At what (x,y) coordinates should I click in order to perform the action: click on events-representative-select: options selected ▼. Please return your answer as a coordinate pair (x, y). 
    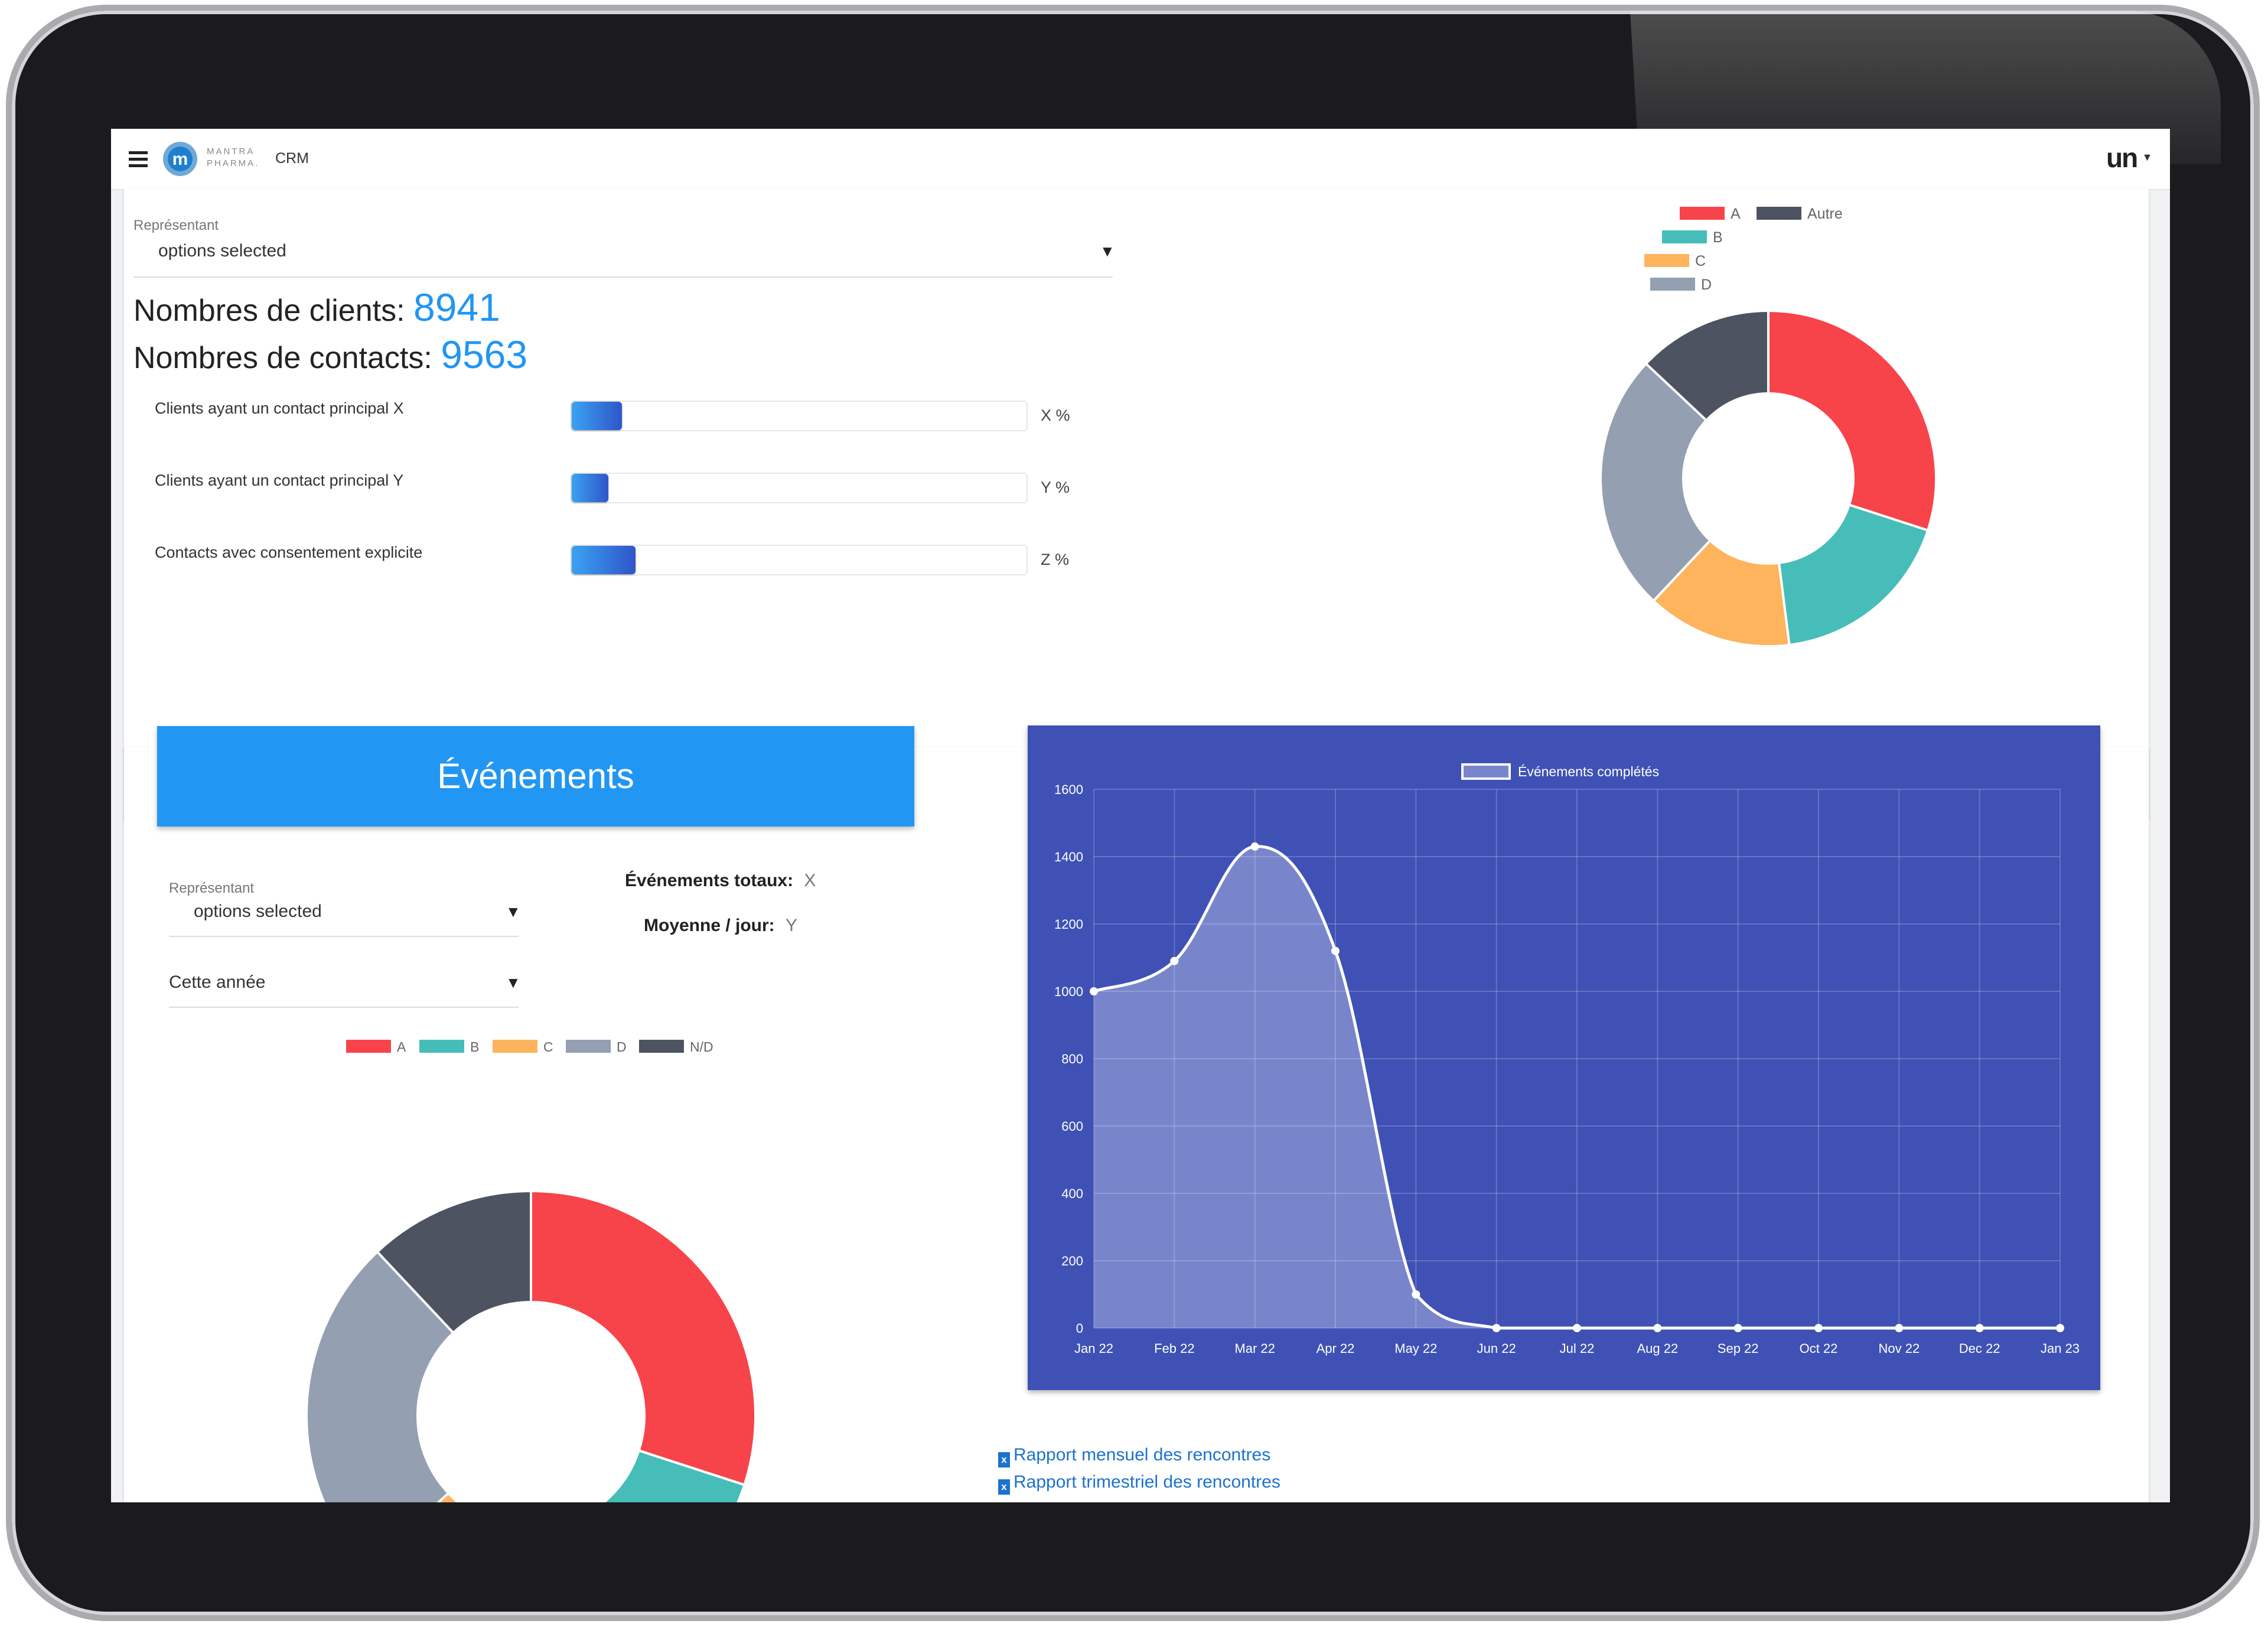
    Looking at the image, I should click on (345, 917).